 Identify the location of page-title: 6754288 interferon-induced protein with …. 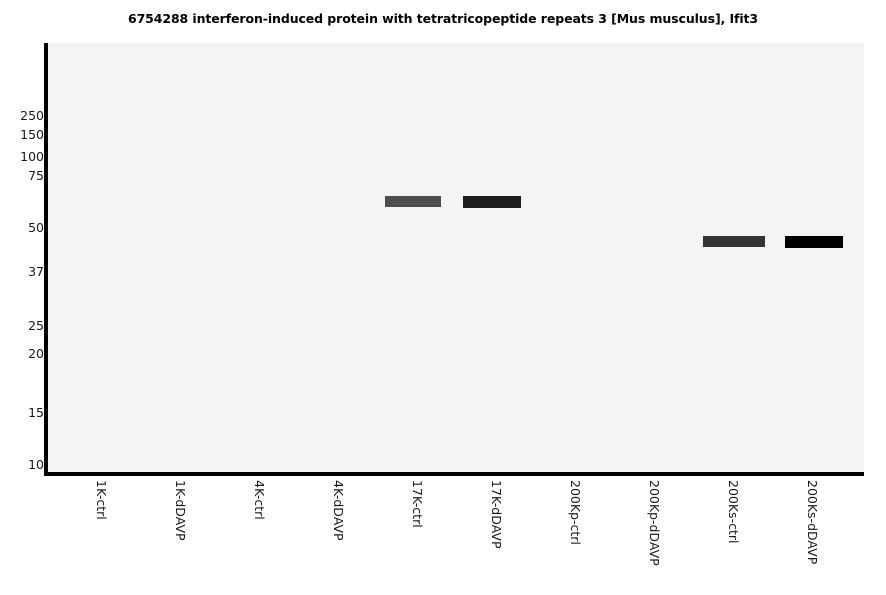
(443, 18).